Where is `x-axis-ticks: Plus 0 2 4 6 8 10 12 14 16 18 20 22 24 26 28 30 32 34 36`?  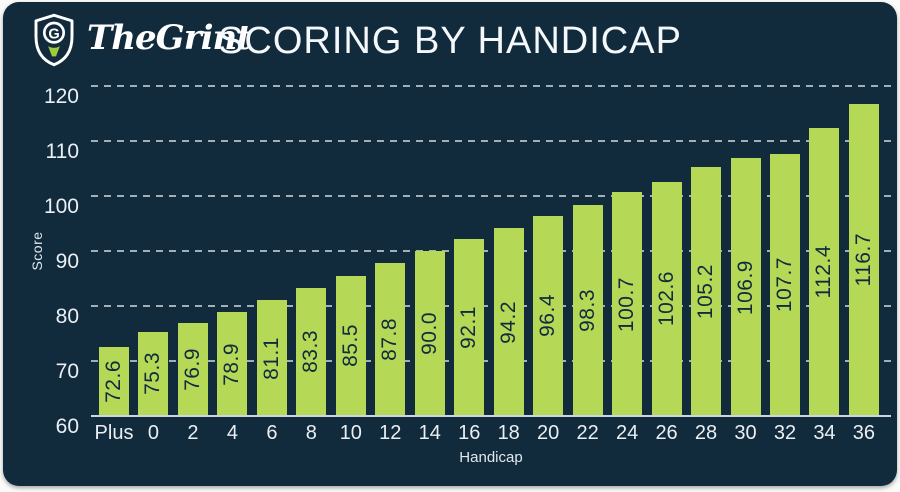 x-axis-ticks: Plus 0 2 4 6 8 10 12 14 16 18 20 22 24 26 28 30 32 34 36 is located at coordinates (486, 433).